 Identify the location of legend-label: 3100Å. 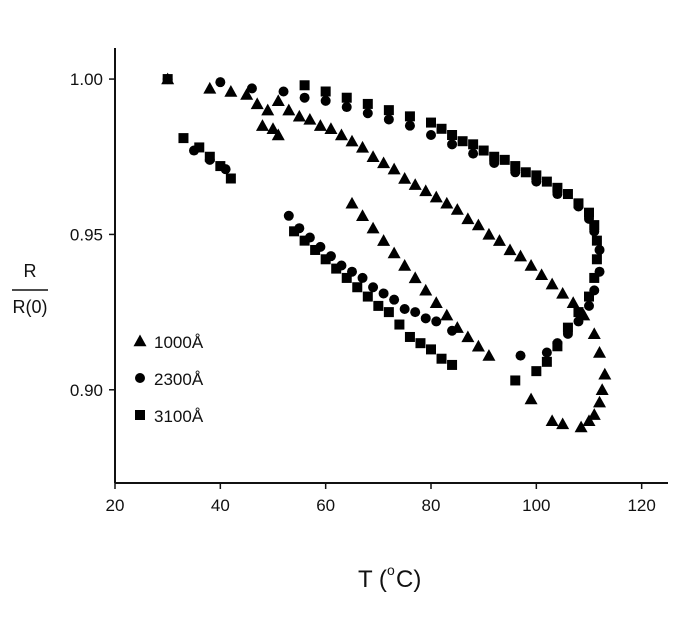
(179, 416).